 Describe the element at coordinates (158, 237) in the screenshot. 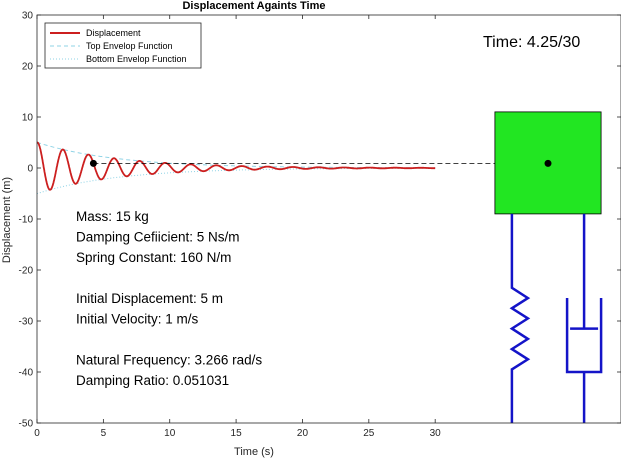

I see `info-line: Damping Cefiicient: 5 Ns/m` at that location.